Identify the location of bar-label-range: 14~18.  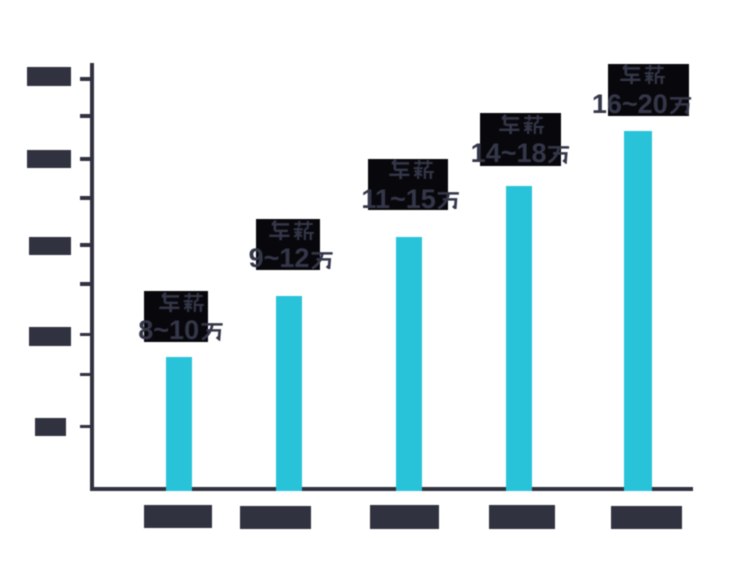
(521, 153).